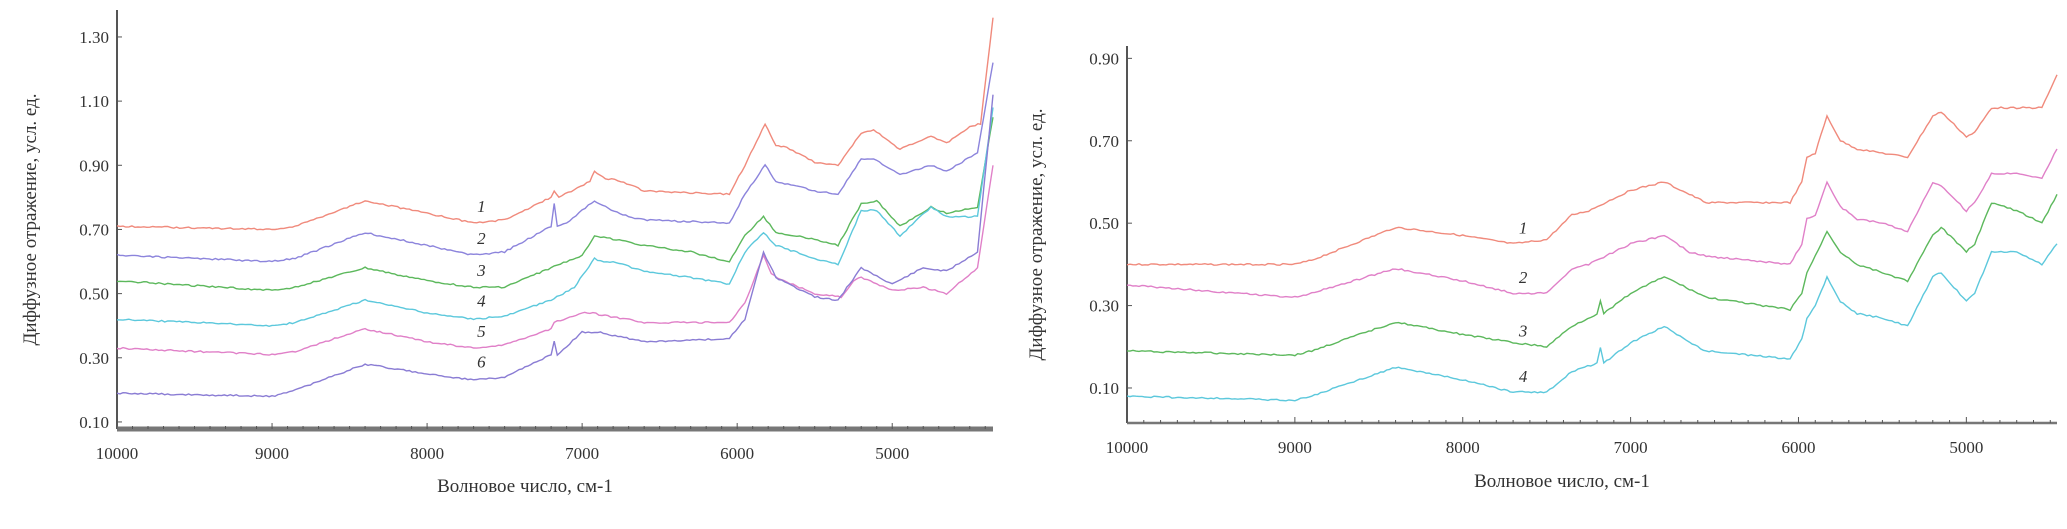 Image resolution: width=2067 pixels, height=529 pixels. I want to click on y-tick-label: 1.30, so click(94, 37).